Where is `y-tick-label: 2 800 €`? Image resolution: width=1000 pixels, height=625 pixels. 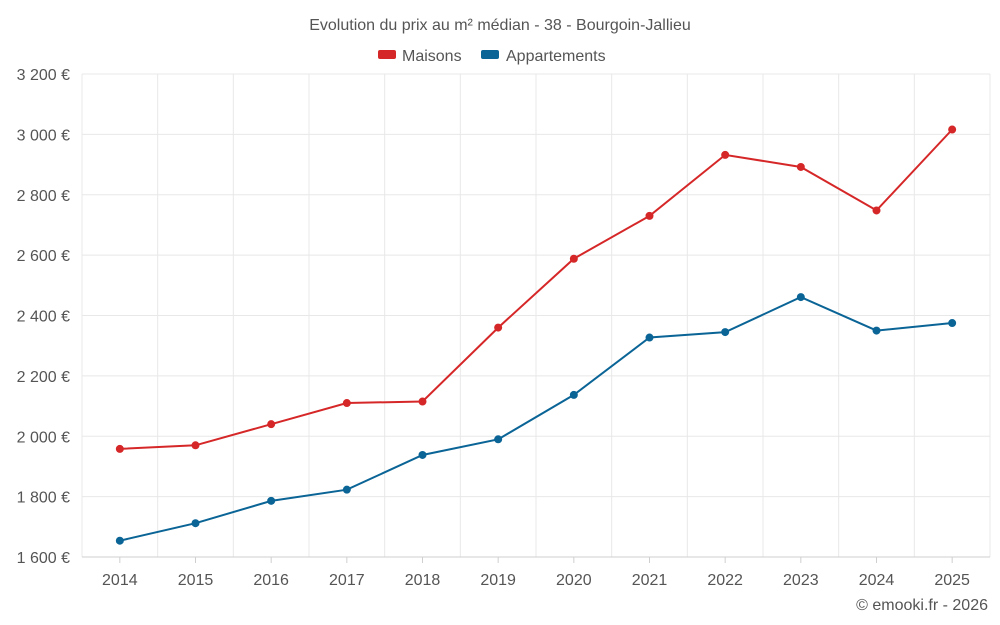
y-tick-label: 2 800 € is located at coordinates (43, 196).